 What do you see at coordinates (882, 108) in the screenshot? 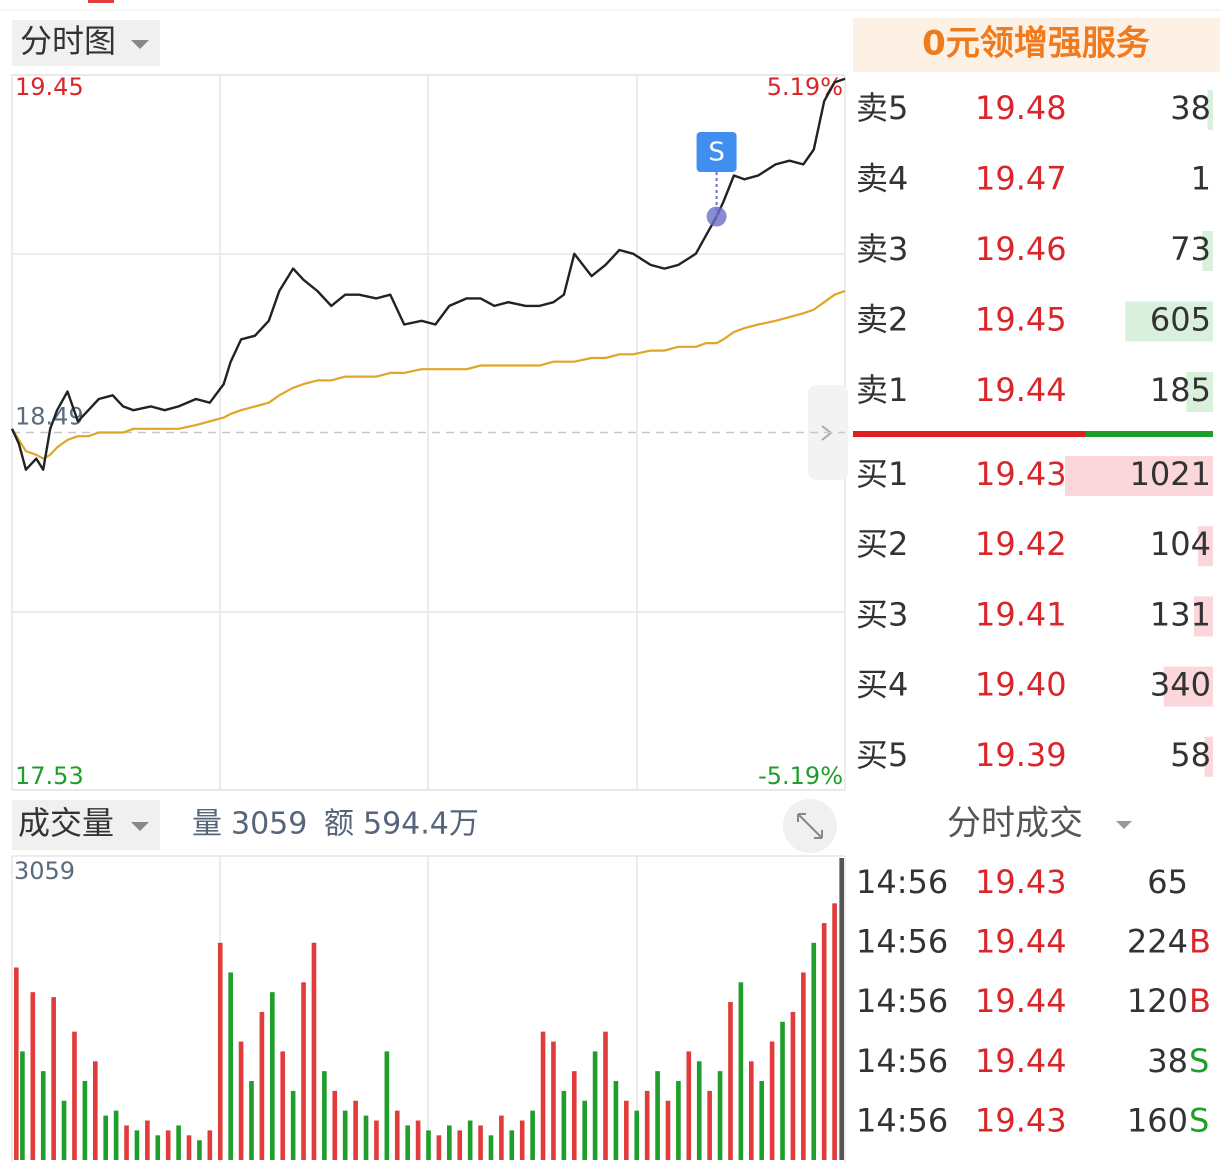
I see `level-label: 卖5` at bounding box center [882, 108].